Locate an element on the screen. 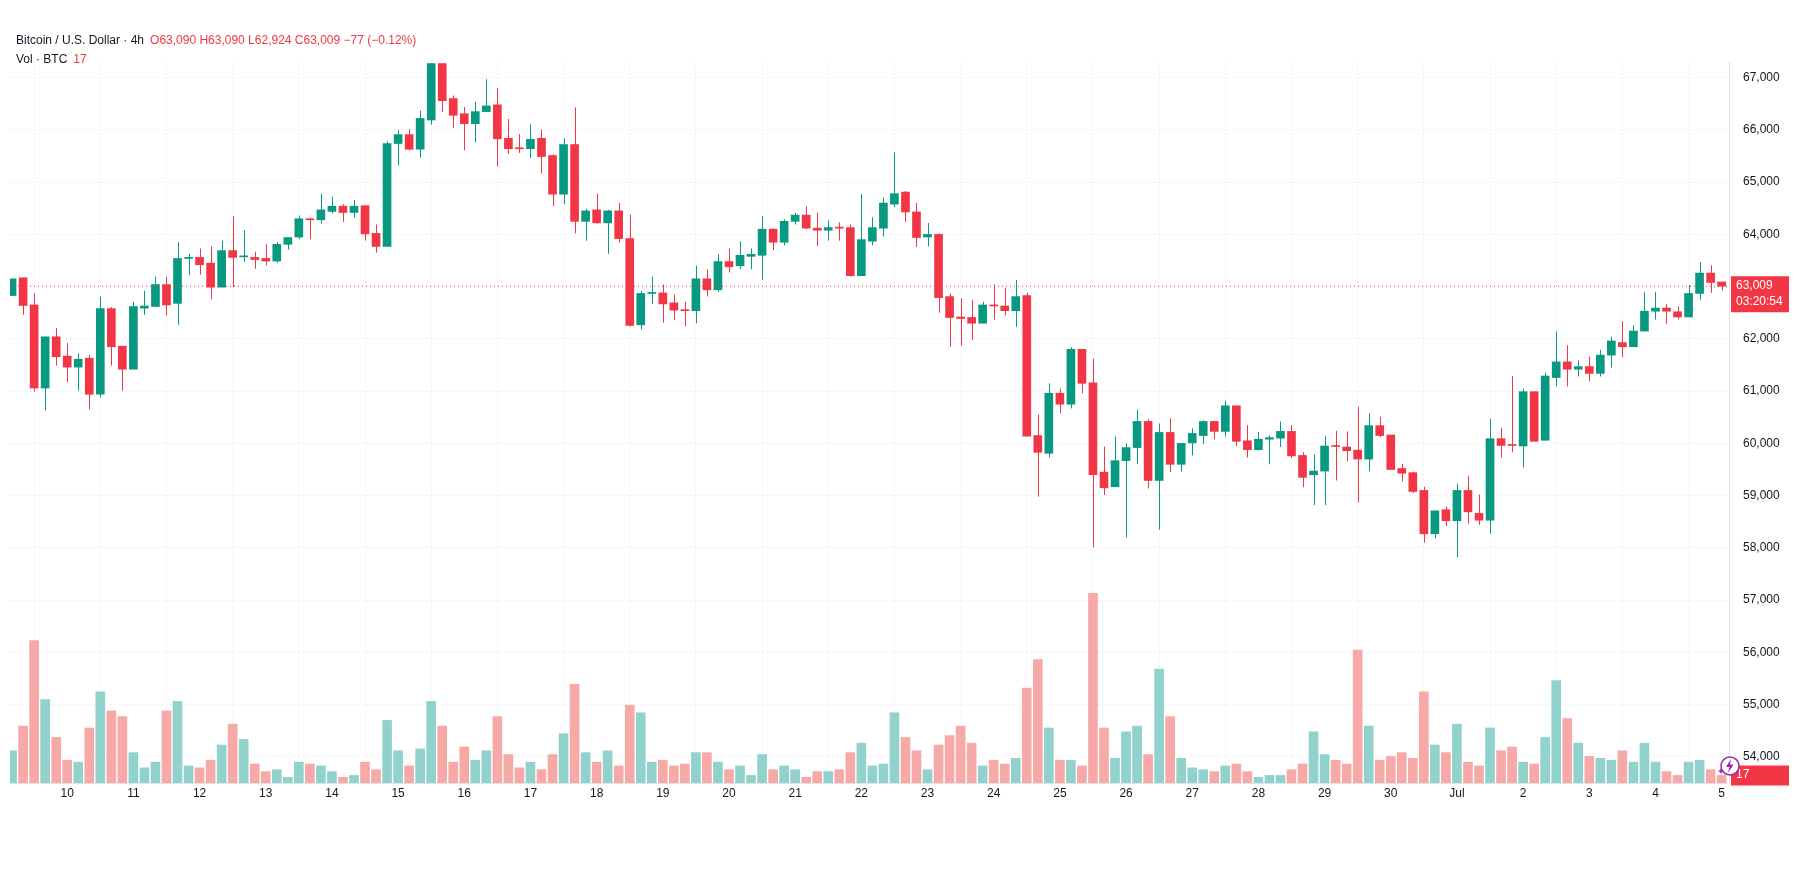 Image resolution: width=1815 pixels, height=869 pixels. text: 17 is located at coordinates (80, 59).